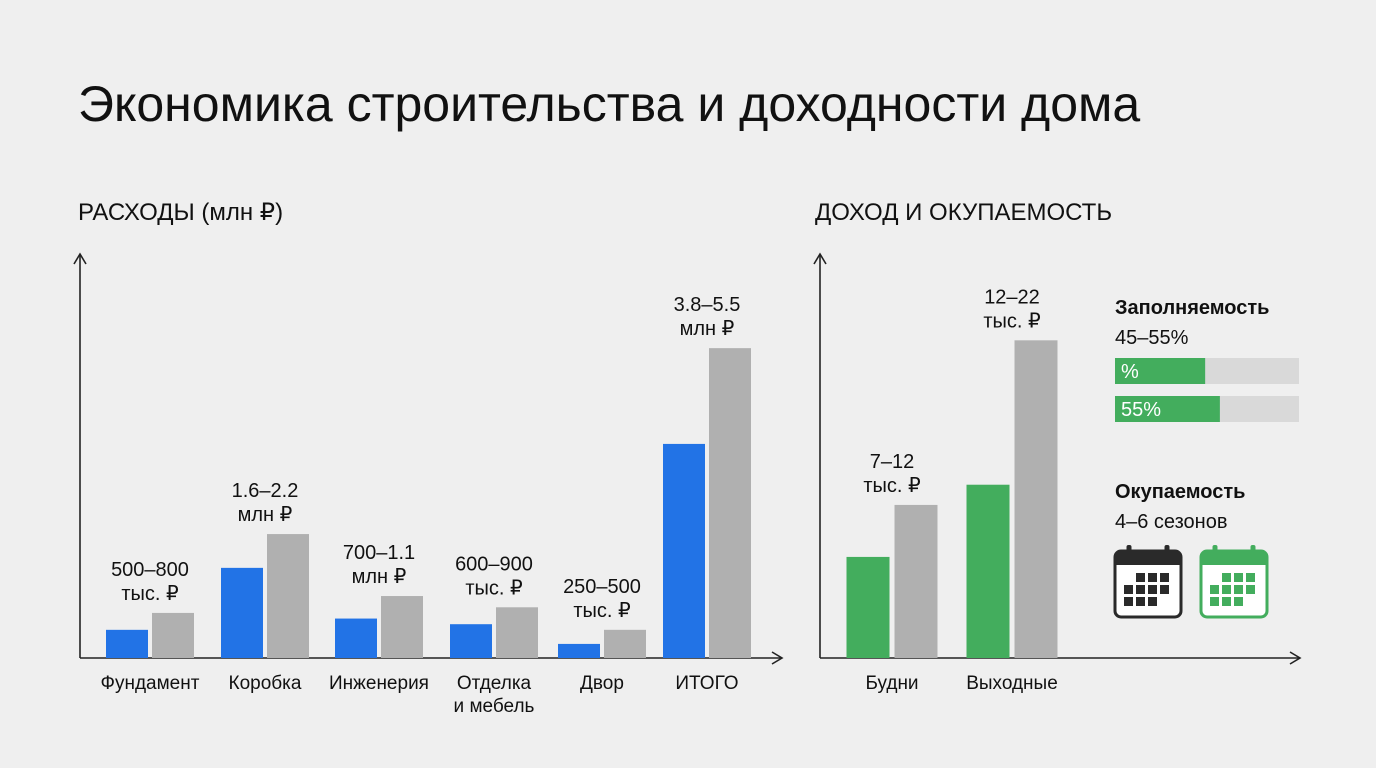 The height and width of the screenshot is (768, 1376). I want to click on occupancy-heading: Заполняемость, so click(1192, 308).